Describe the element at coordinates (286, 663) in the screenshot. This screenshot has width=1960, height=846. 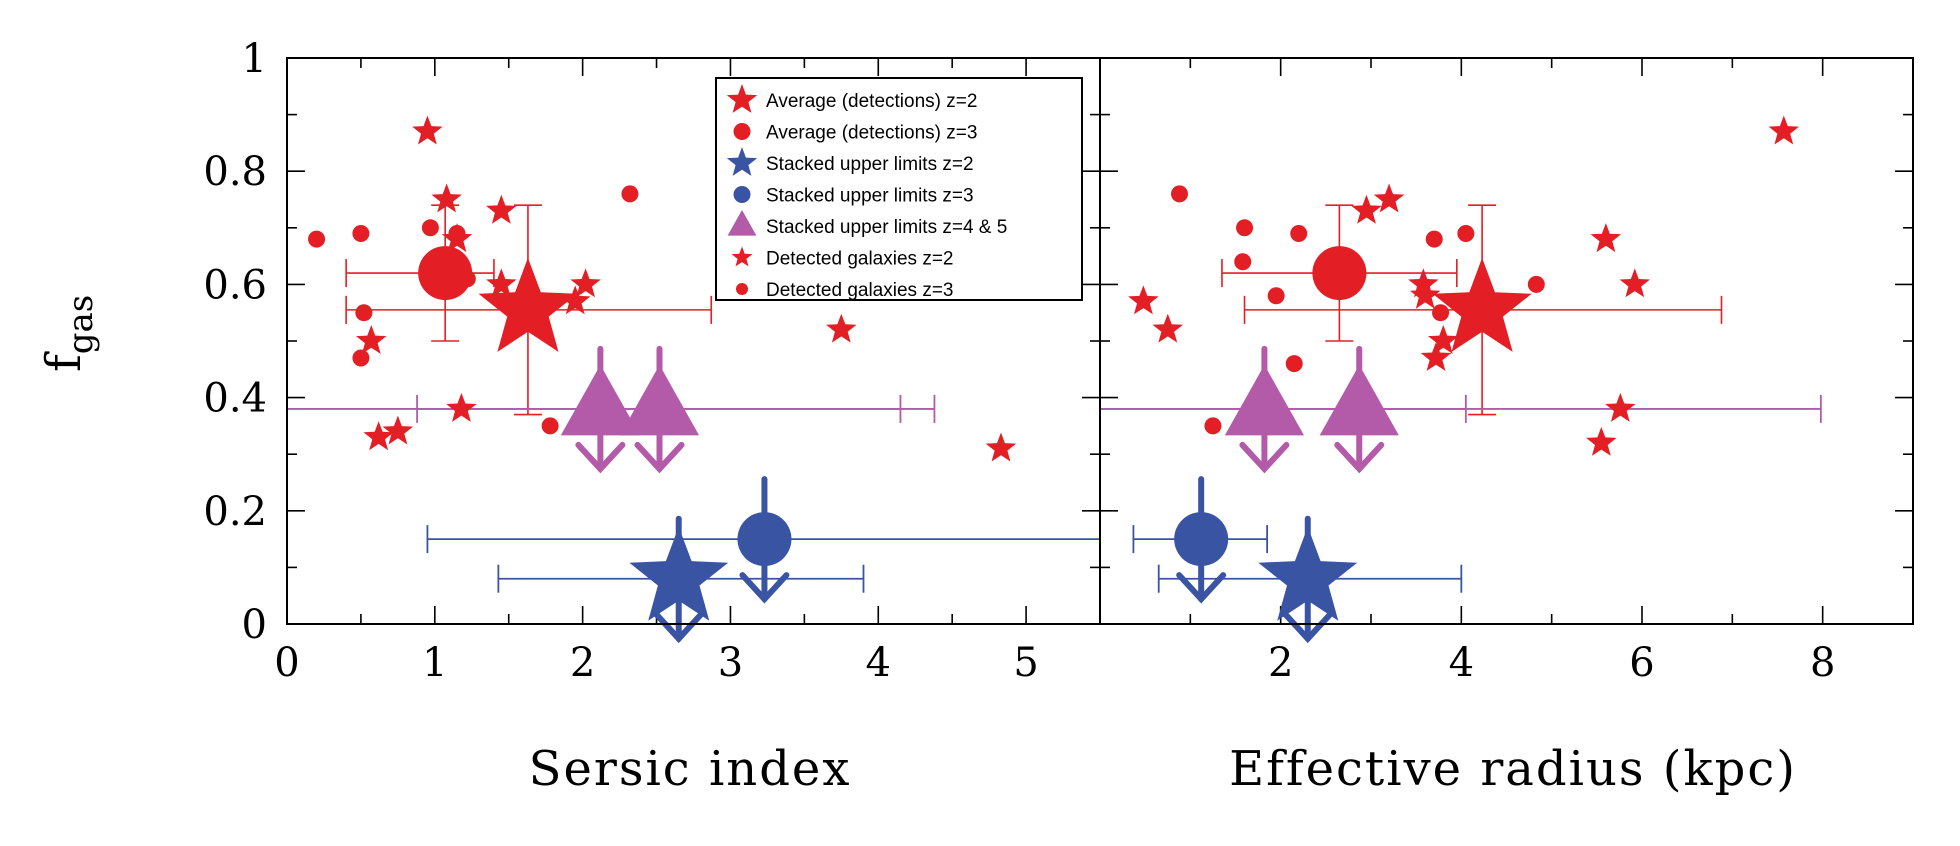
I see `x-tick-label: 0` at that location.